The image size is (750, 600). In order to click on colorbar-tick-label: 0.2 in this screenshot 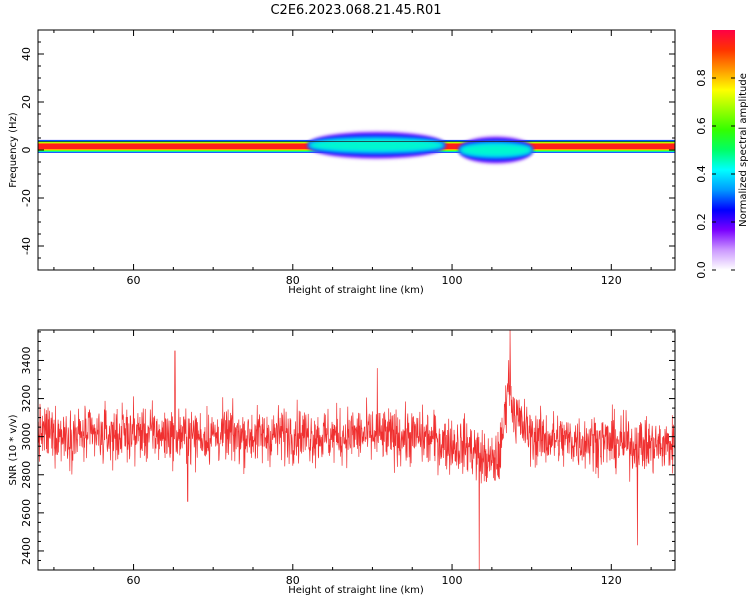, I will do `click(701, 222)`.